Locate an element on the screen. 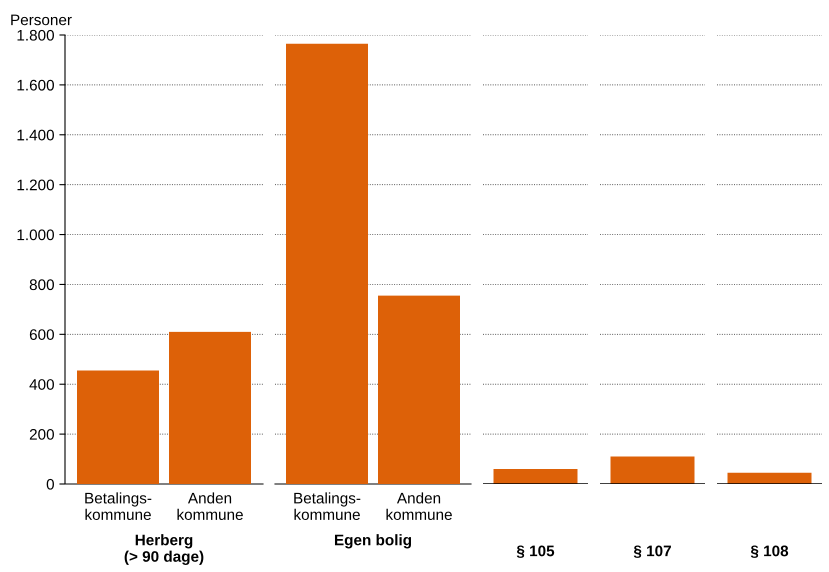  y-tick-label: 1.800 is located at coordinates (36, 35).